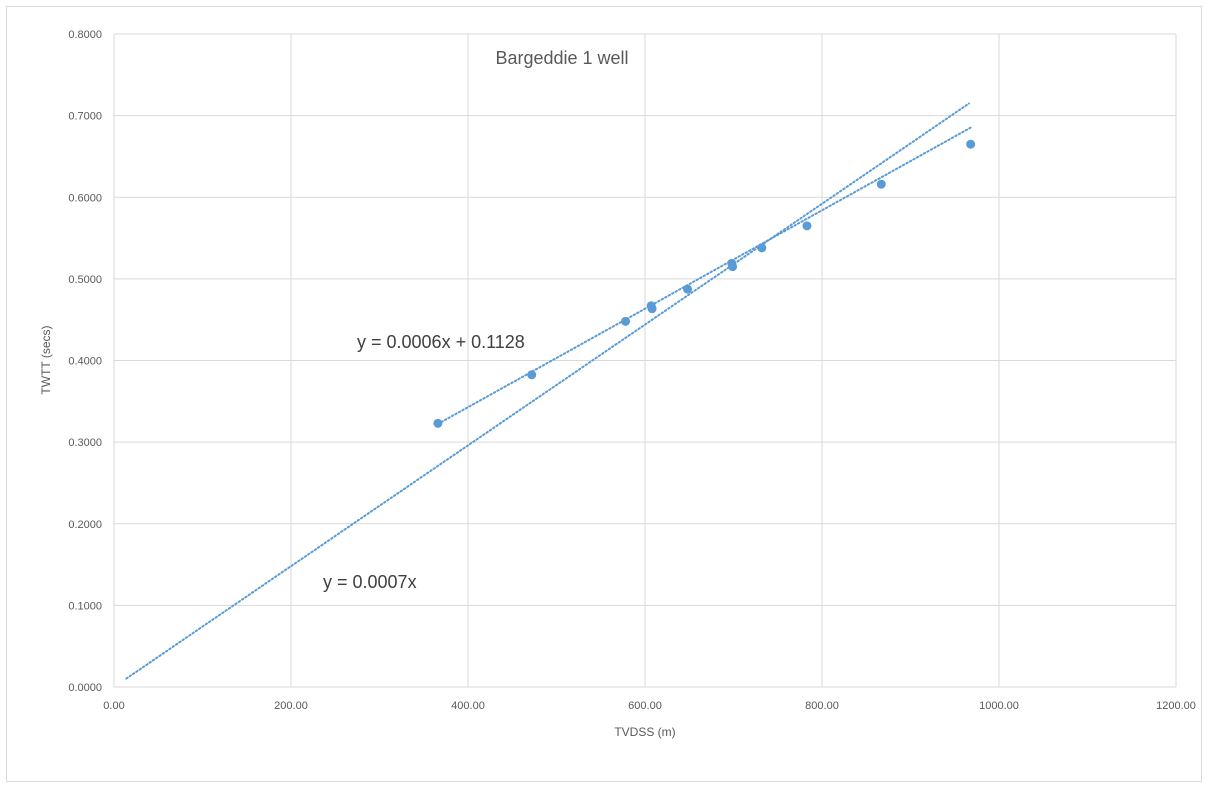 The width and height of the screenshot is (1205, 785). Describe the element at coordinates (561, 58) in the screenshot. I see `chart-title: Bargeddie 1 well` at that location.